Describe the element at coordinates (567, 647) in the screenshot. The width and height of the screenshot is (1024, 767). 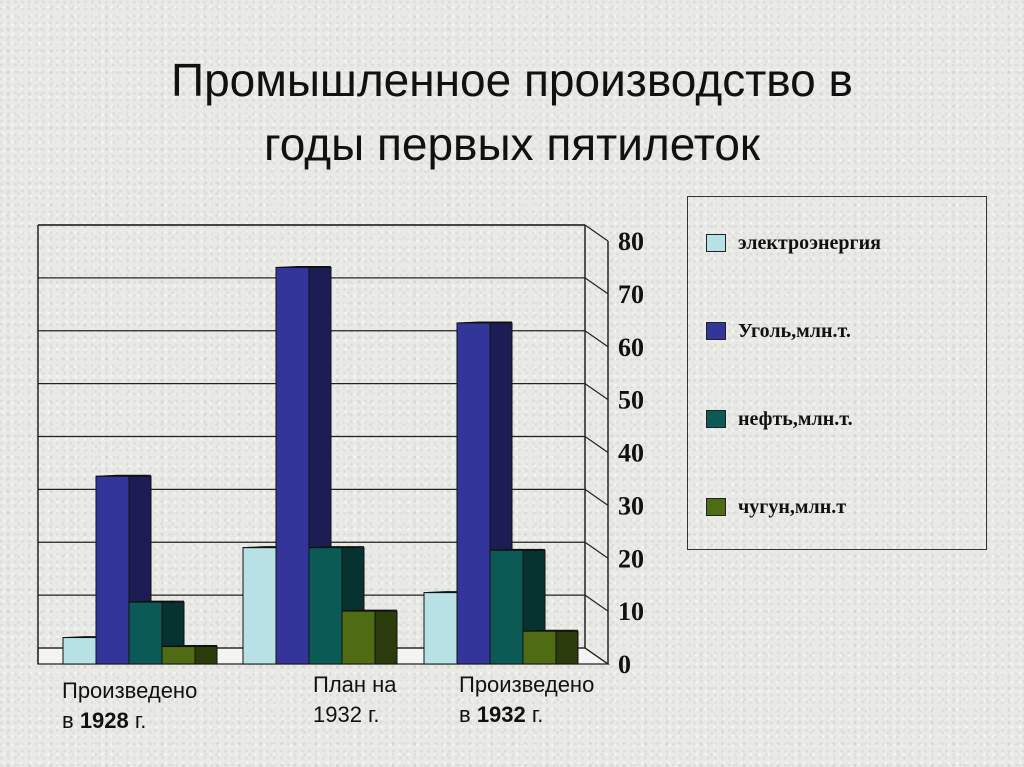
I see `bar-pig-iron-1932-side` at that location.